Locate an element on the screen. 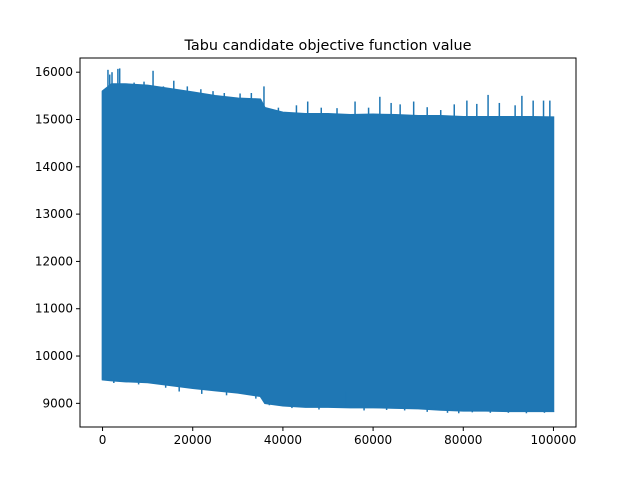  y-tick-label: 12000 is located at coordinates (54, 261).